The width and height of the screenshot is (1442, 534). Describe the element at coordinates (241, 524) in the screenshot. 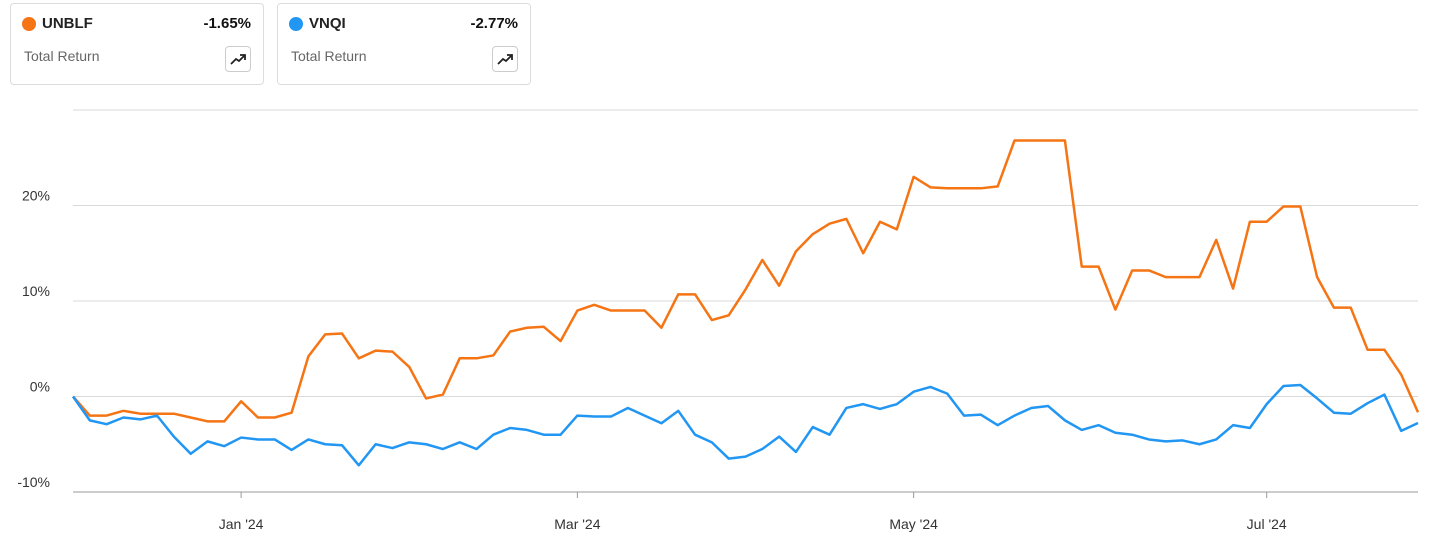

I see `x-tick-label: Jan '24` at that location.